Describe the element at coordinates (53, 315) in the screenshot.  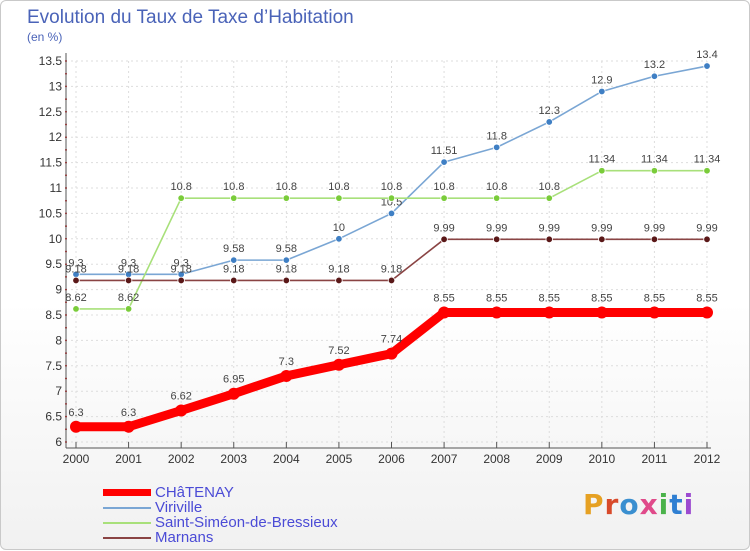
I see `y-tick-label: 8.5` at that location.